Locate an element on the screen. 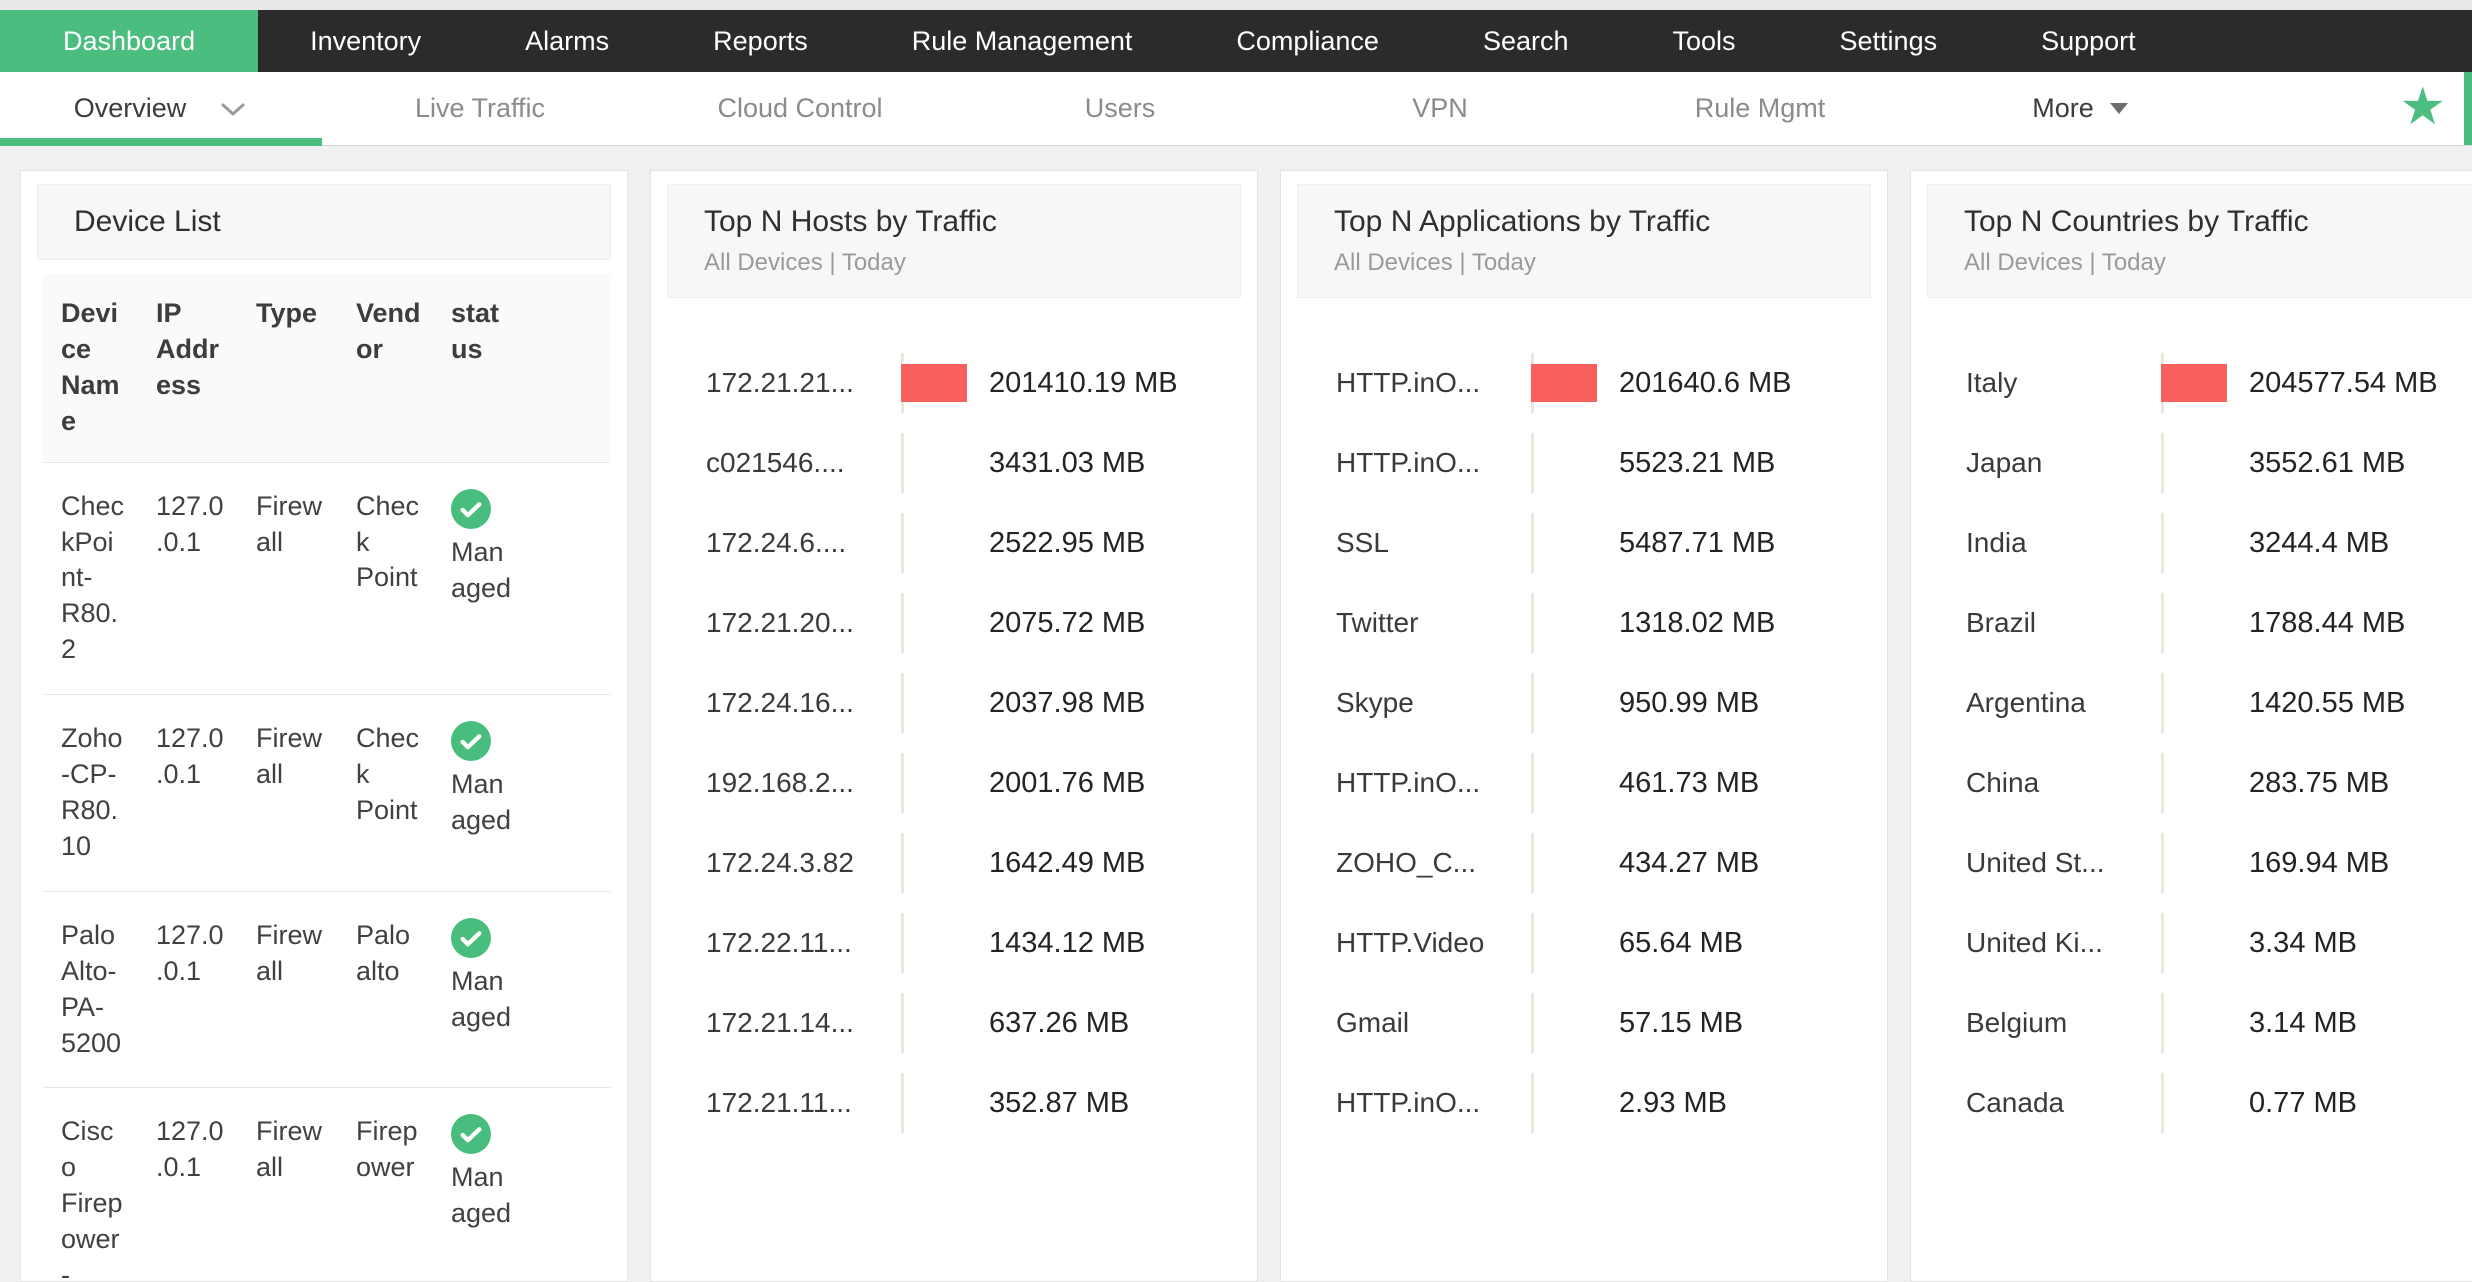 The height and width of the screenshot is (1282, 2472). subnav-item-overview: Overview is located at coordinates (160, 108).